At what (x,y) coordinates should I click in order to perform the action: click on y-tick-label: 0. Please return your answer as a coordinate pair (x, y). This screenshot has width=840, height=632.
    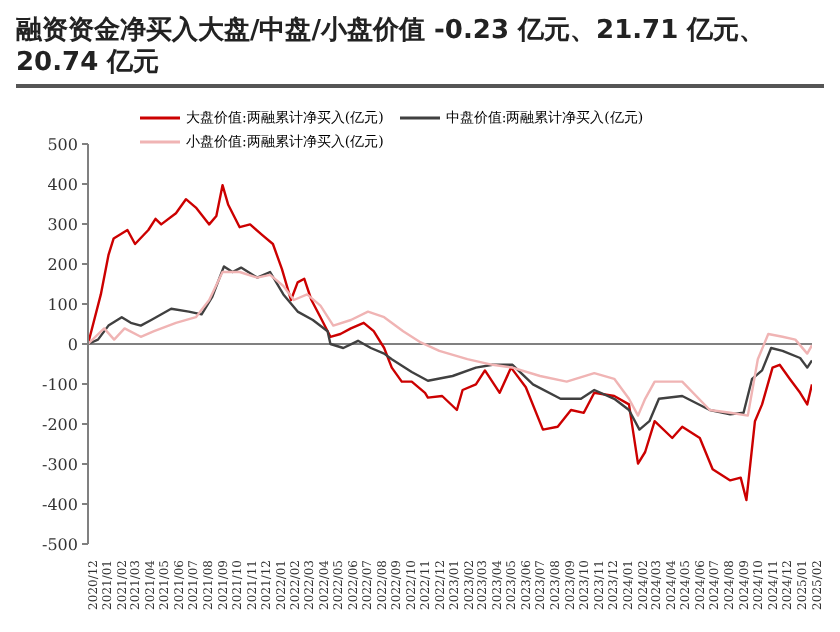
    Looking at the image, I should click on (72, 344).